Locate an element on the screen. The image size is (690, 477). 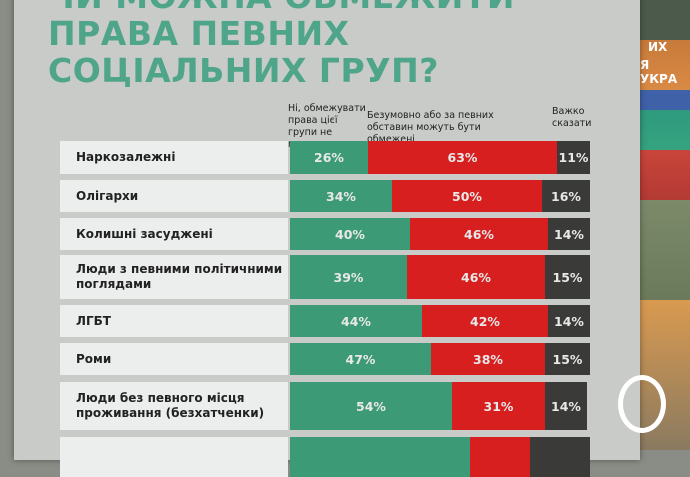
bar-segment-no: 40% is located at coordinates (350, 234).